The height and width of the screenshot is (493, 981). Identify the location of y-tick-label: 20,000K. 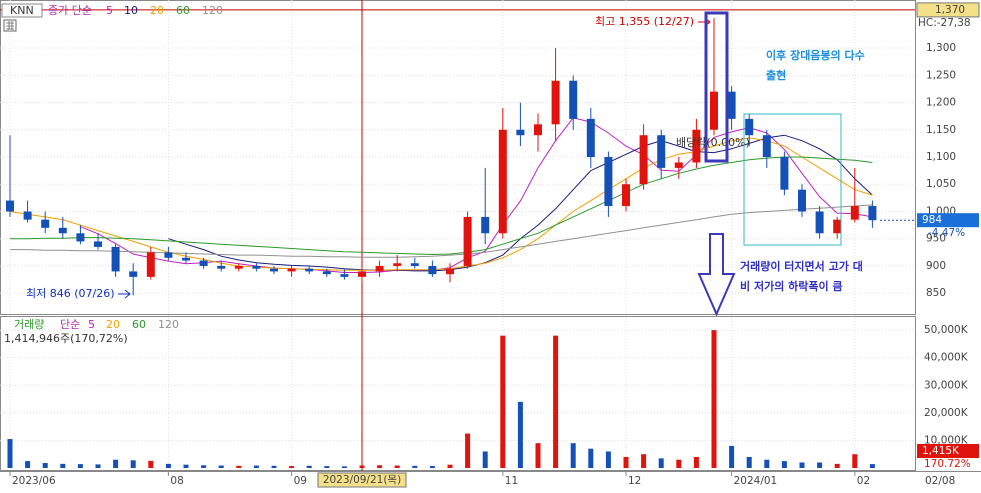
(946, 413).